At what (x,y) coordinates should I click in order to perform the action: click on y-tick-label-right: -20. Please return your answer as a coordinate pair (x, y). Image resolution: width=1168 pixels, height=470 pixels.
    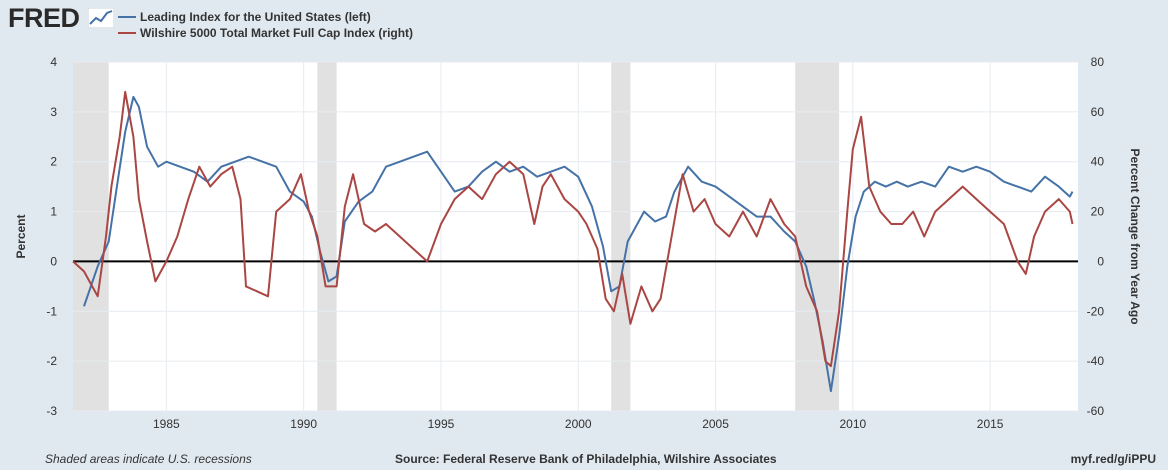
    Looking at the image, I should click on (1096, 311).